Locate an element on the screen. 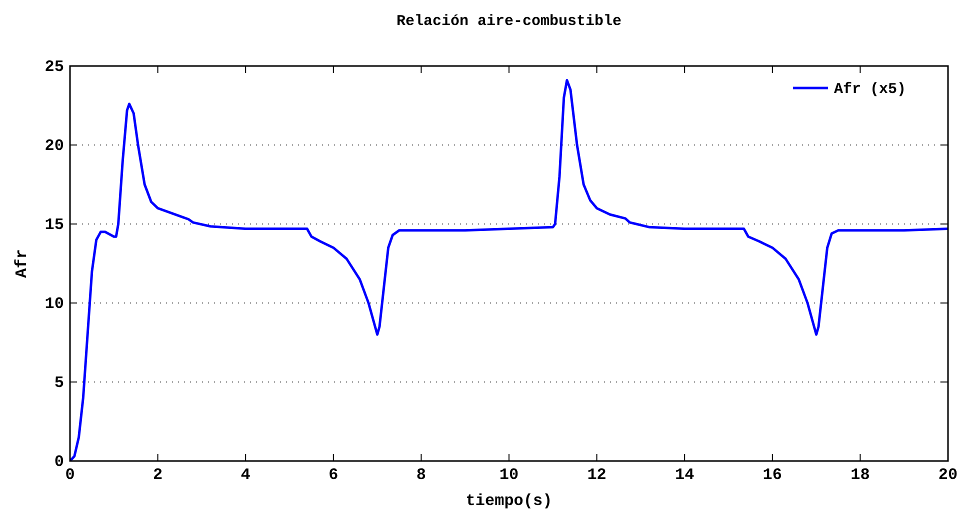  y-tick-label: 20 is located at coordinates (54, 146).